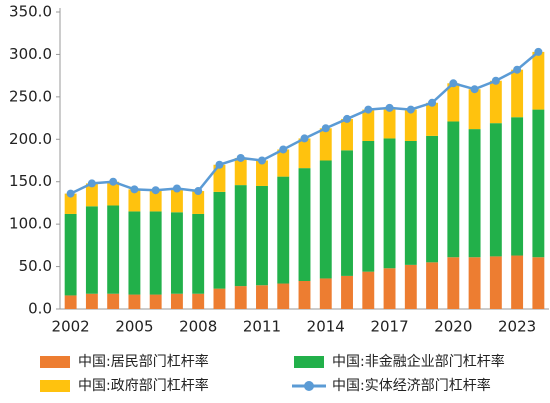 This screenshot has height=403, width=550. I want to click on y-tick-label: 150.0, so click(30, 181).